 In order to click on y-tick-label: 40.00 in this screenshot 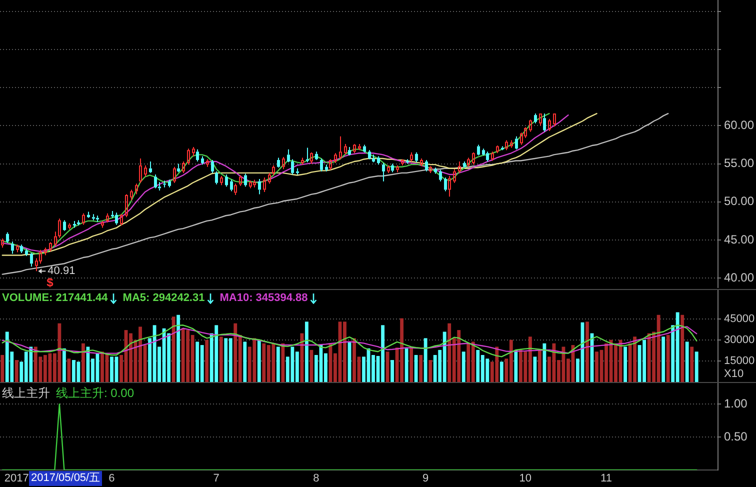, I will do `click(739, 277)`.